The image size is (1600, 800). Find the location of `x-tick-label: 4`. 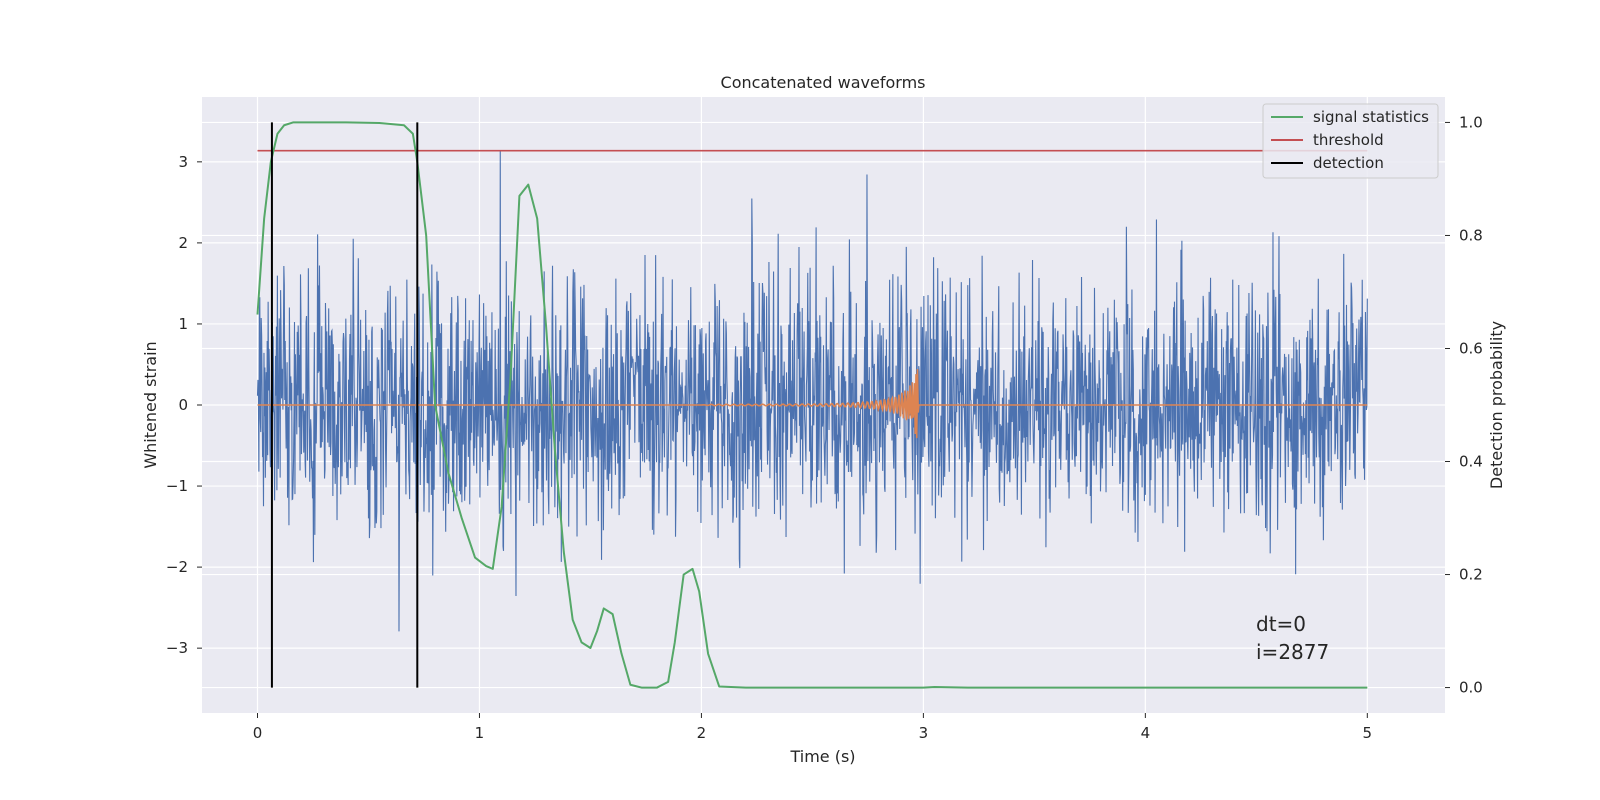

x-tick-label: 4 is located at coordinates (1146, 733).